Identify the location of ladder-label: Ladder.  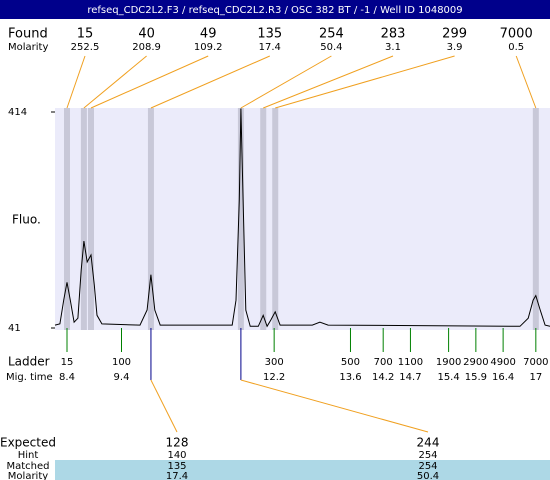
(29, 362).